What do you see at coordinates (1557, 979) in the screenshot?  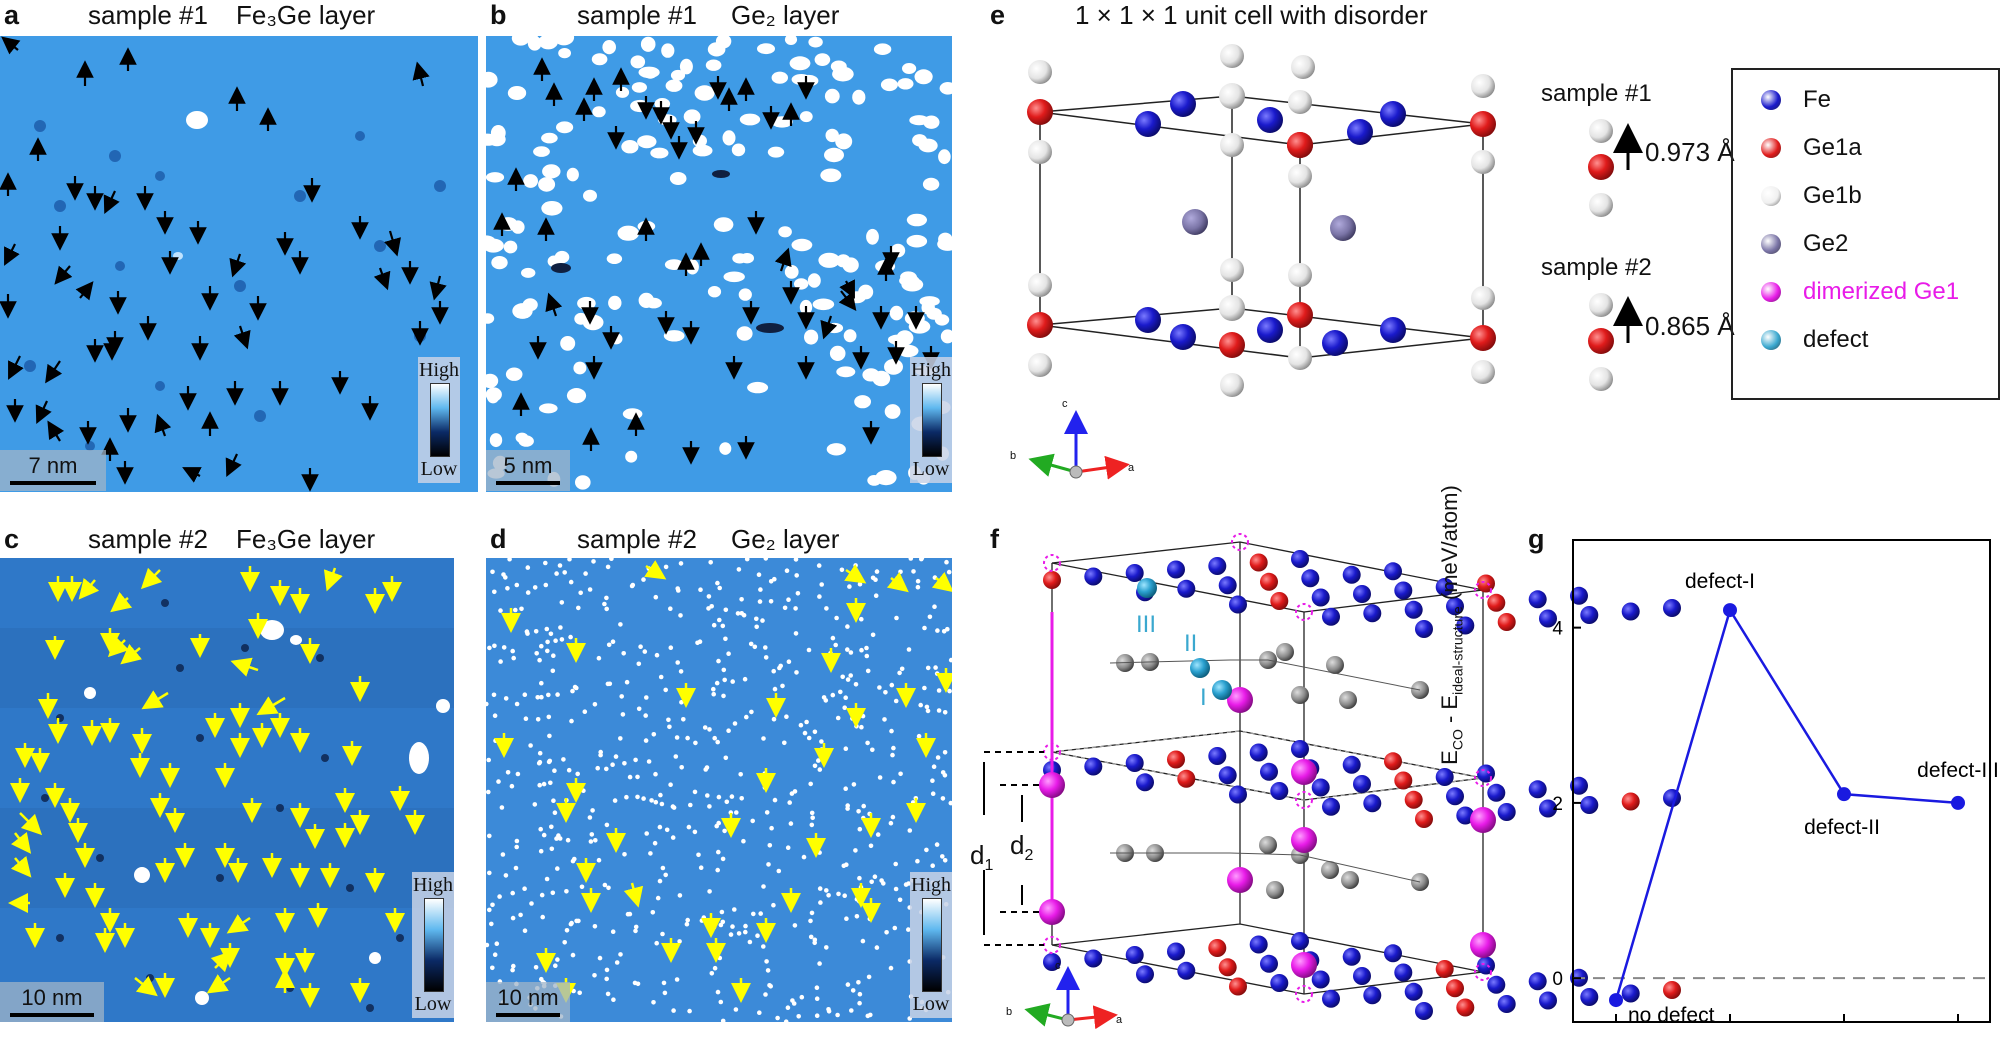 I see `chart-g-ytick-label: 0` at bounding box center [1557, 979].